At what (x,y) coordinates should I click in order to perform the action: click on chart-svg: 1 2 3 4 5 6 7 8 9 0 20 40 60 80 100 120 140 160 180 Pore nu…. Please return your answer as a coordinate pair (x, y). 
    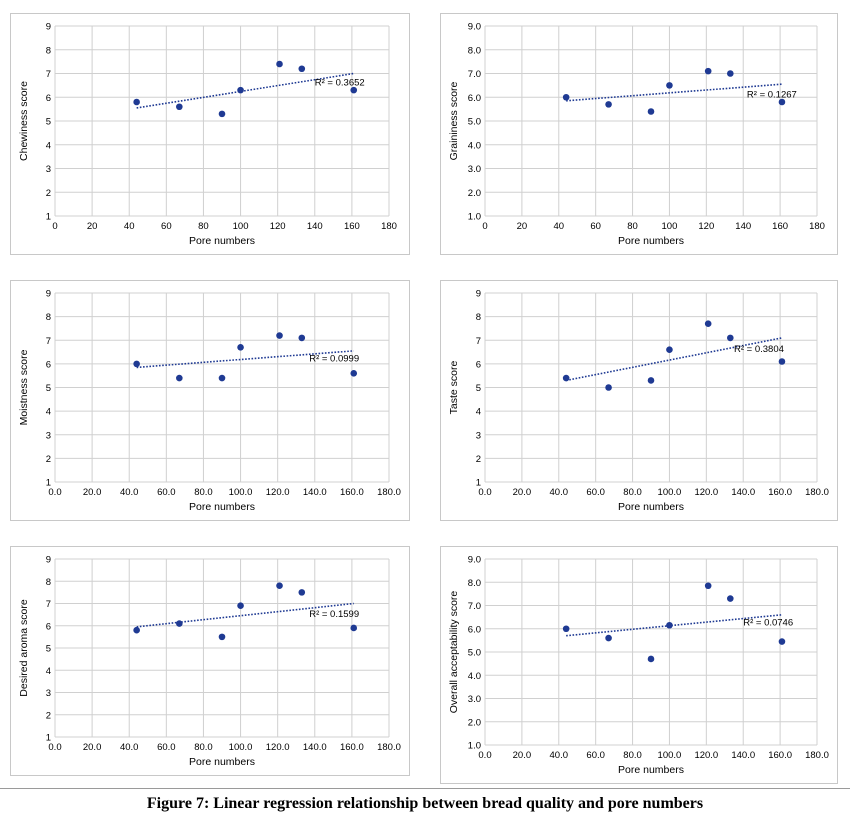
    Looking at the image, I should click on (207, 135).